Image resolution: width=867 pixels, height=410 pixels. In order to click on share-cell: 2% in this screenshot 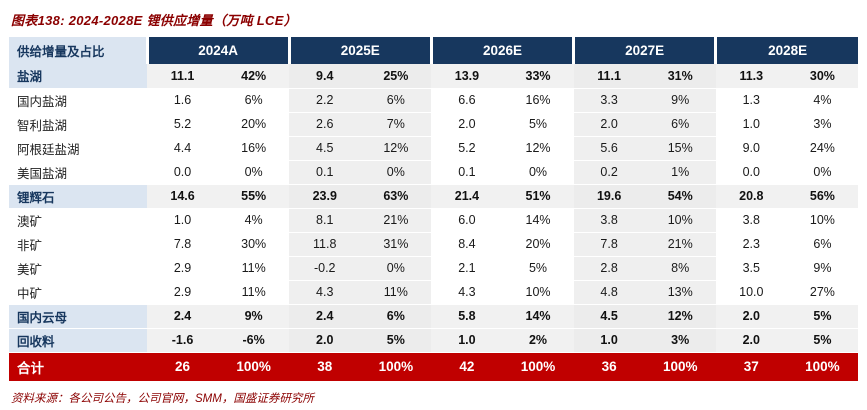, I will do `click(538, 340)`.